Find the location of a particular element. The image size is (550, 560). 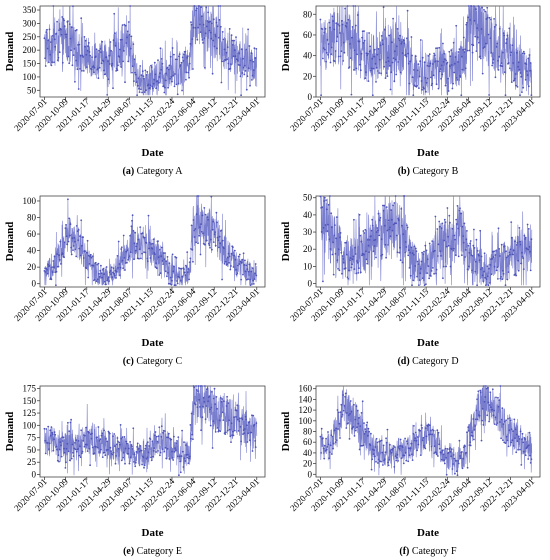

y-tick-label: 100 is located at coordinates (30, 77).